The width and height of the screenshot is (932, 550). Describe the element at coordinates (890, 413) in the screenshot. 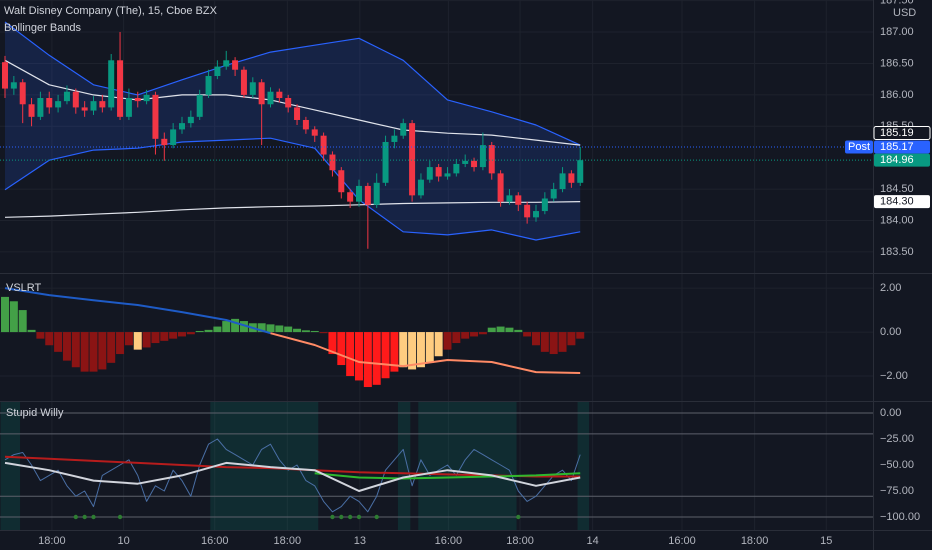

I see `y-tick-label: 0.00` at that location.